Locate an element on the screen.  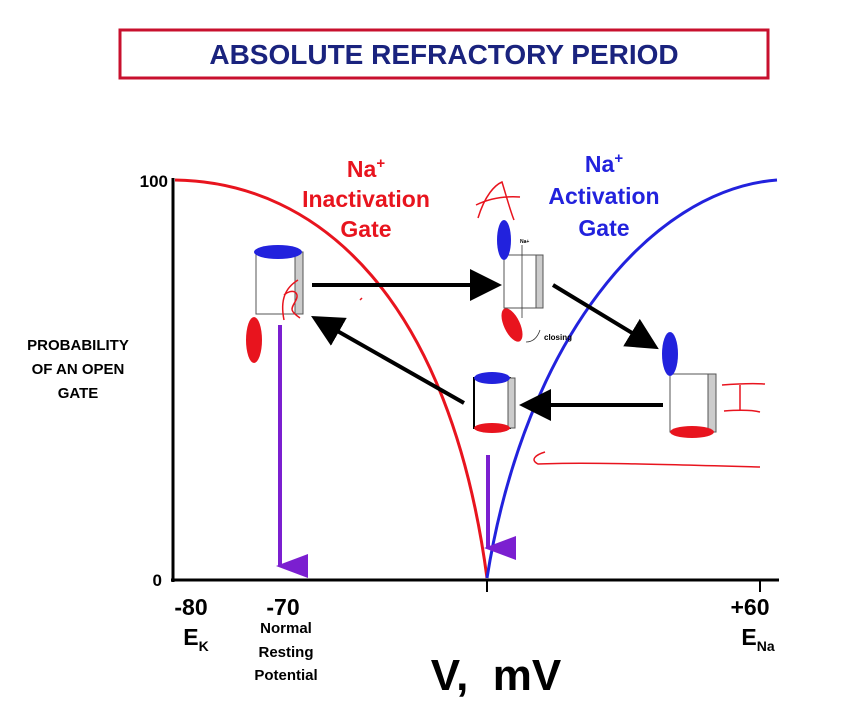
x-tick-label: -70 is located at coordinates (282, 607).